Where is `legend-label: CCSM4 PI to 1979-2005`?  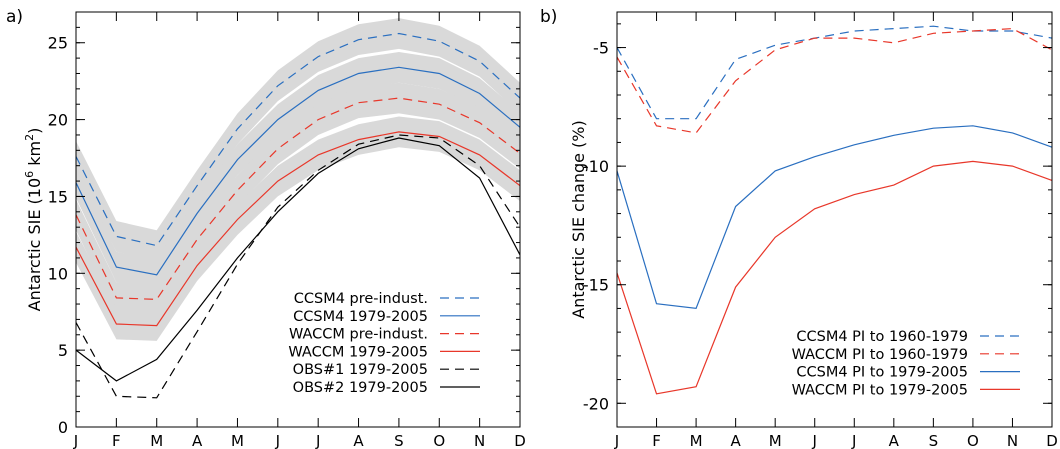 legend-label: CCSM4 PI to 1979-2005 is located at coordinates (882, 373).